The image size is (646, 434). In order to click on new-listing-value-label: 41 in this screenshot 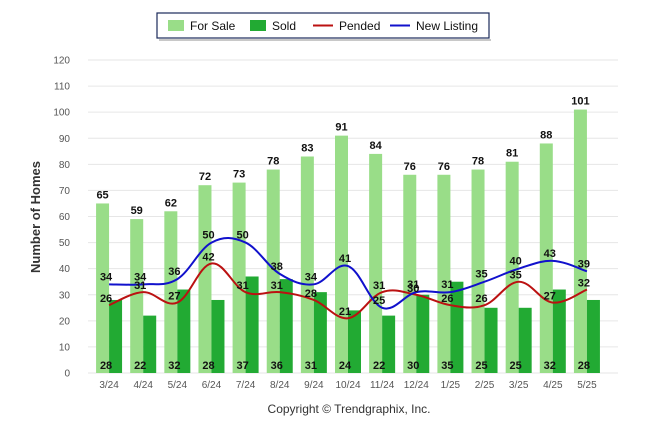, I will do `click(345, 259)`.